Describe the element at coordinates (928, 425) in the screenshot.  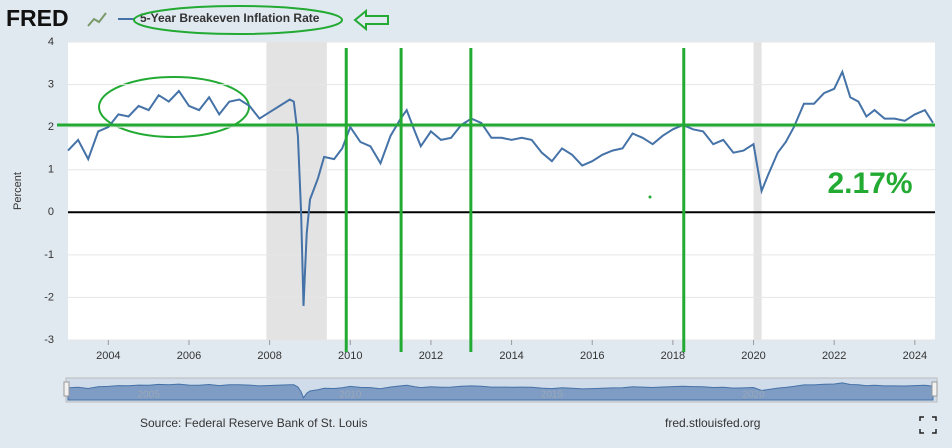
I see `fullscreen-icon` at that location.